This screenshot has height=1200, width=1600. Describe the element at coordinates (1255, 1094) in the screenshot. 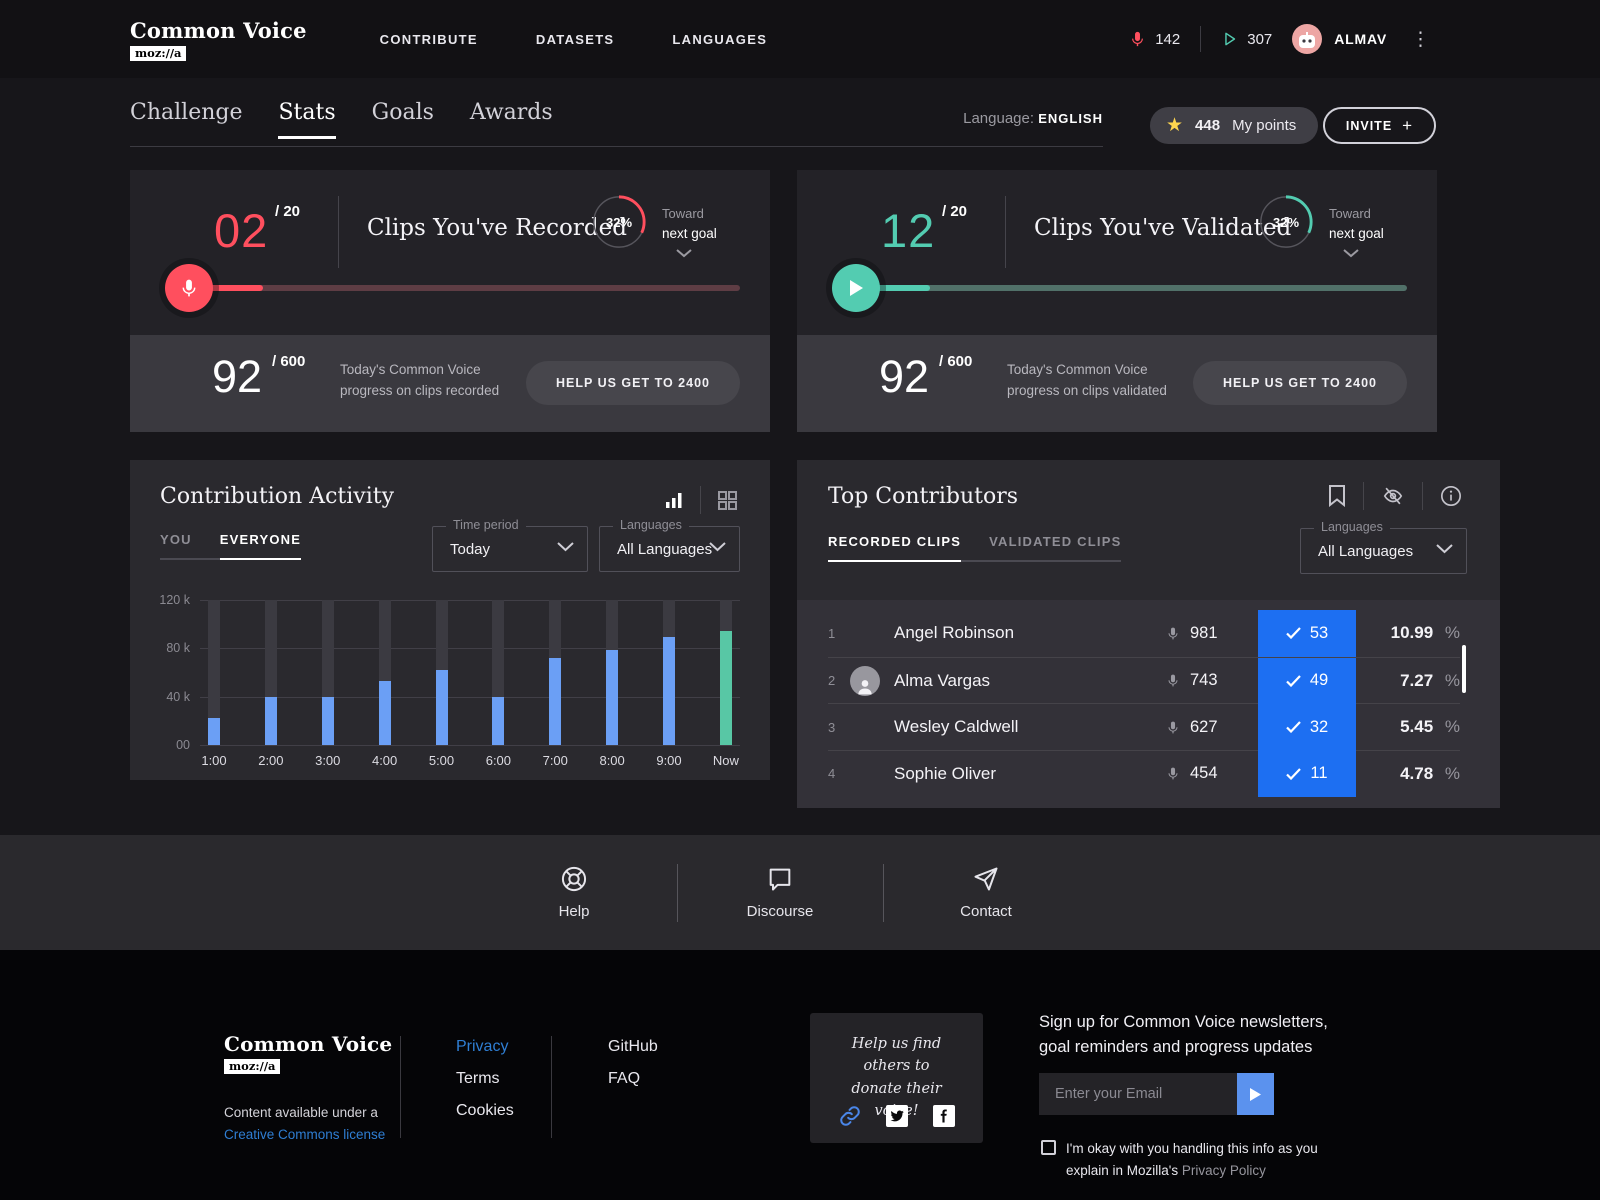

I see `newsletter-submit-button` at that location.